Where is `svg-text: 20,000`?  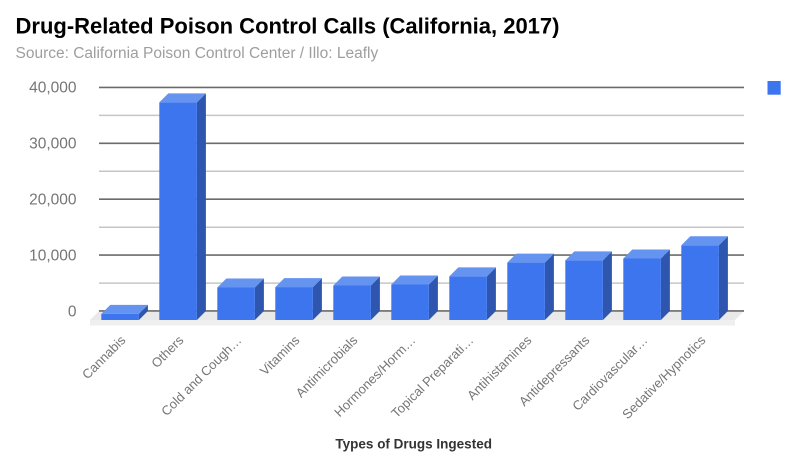
svg-text: 20,000 is located at coordinates (53, 200).